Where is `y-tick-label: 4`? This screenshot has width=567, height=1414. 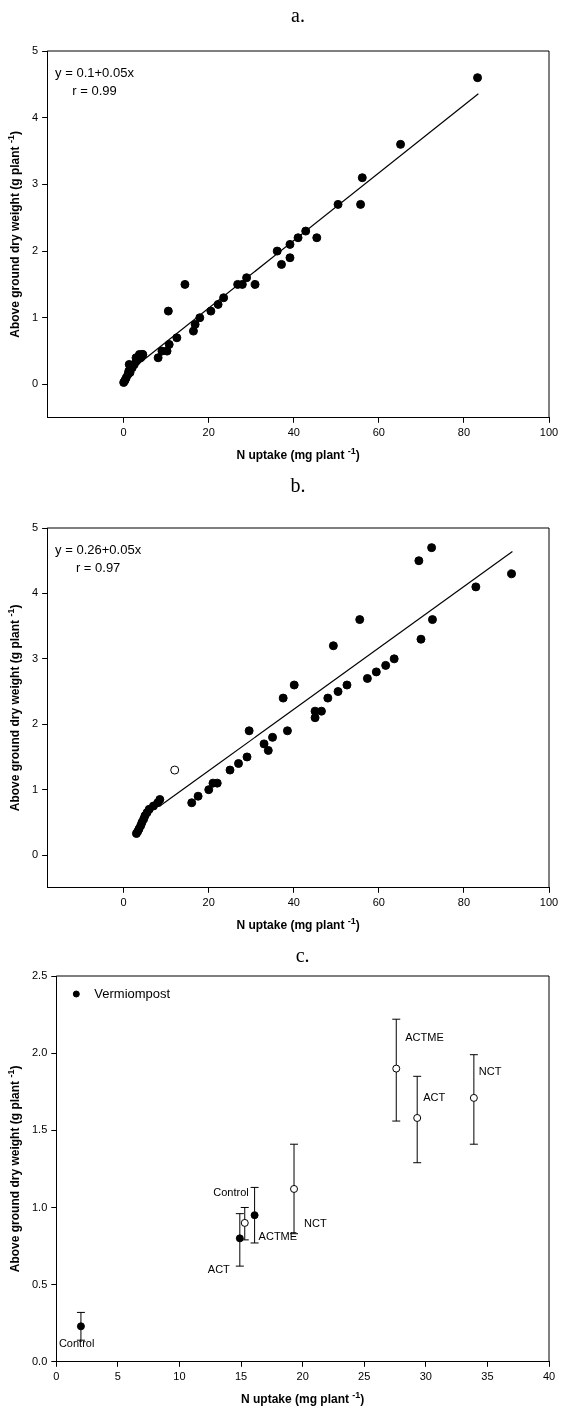 y-tick-label: 4 is located at coordinates (35, 592).